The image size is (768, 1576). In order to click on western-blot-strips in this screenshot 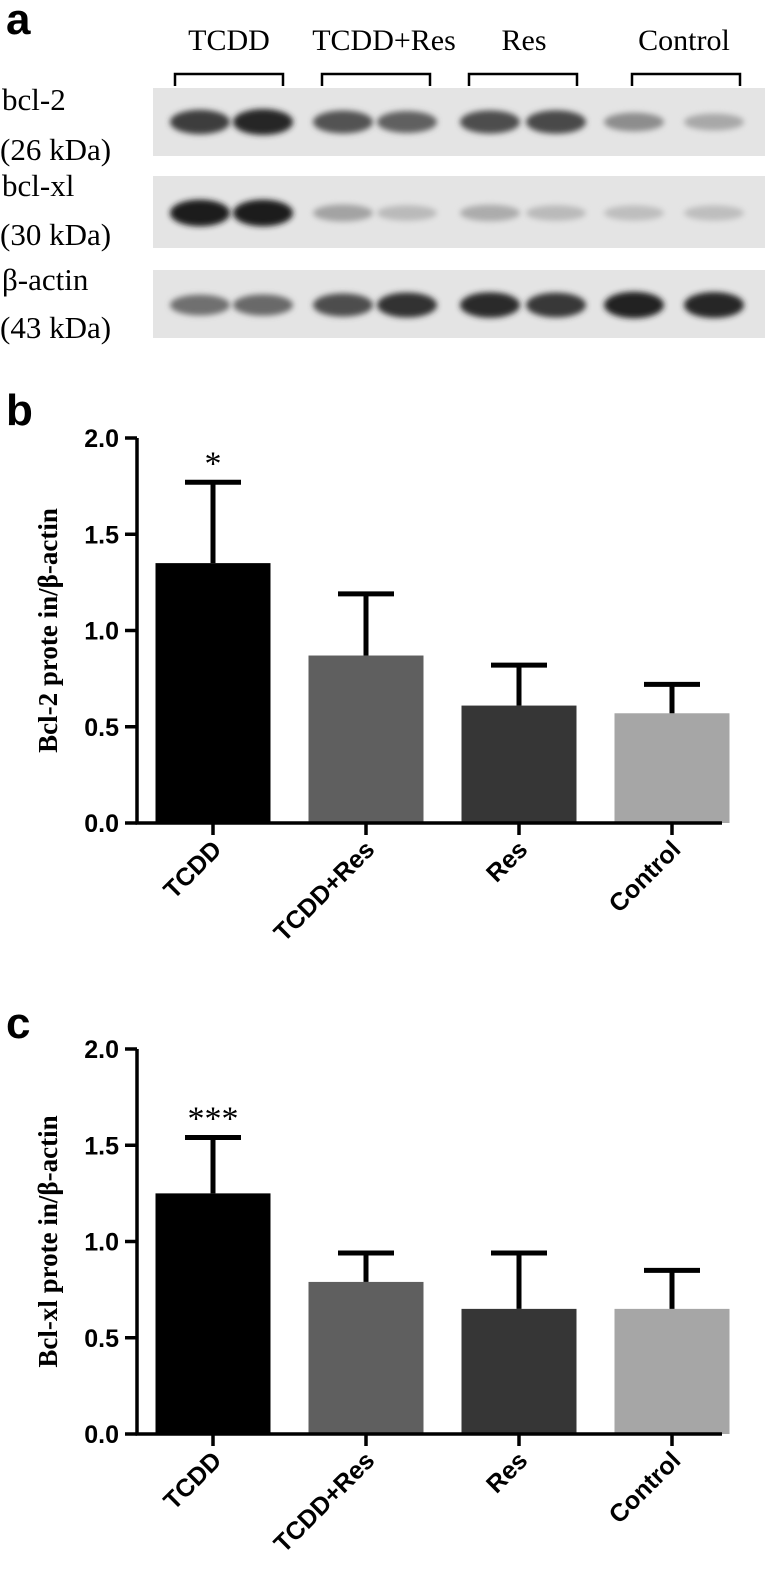, I will do `click(459, 213)`.